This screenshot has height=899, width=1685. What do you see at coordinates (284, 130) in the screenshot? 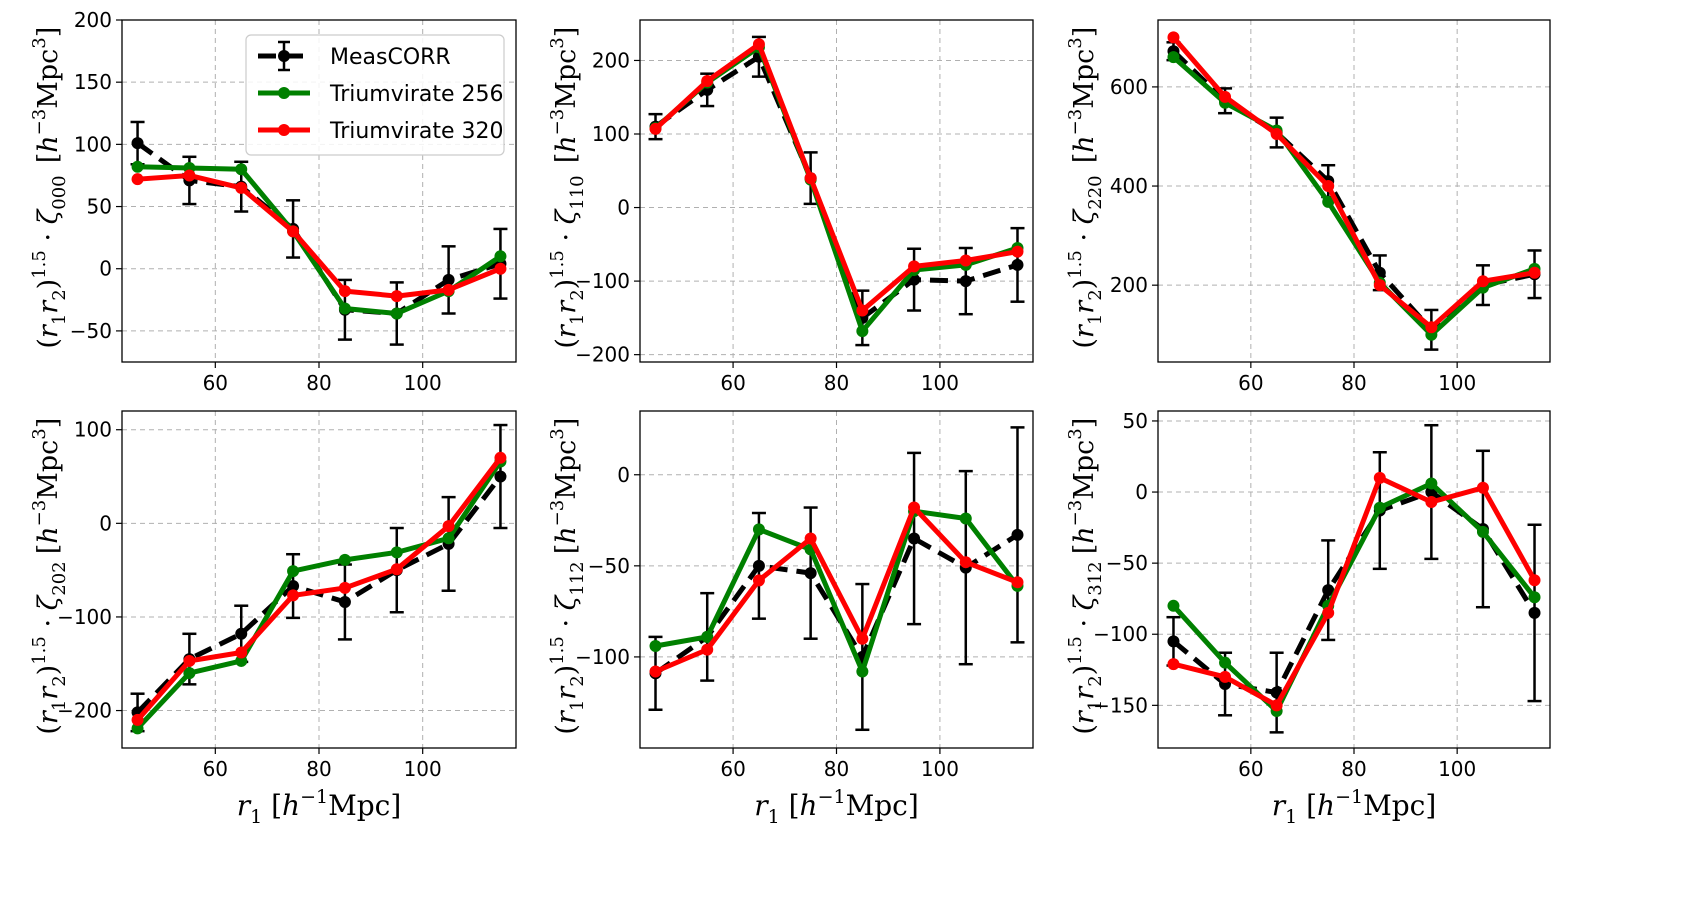
I see `legend-marker` at bounding box center [284, 130].